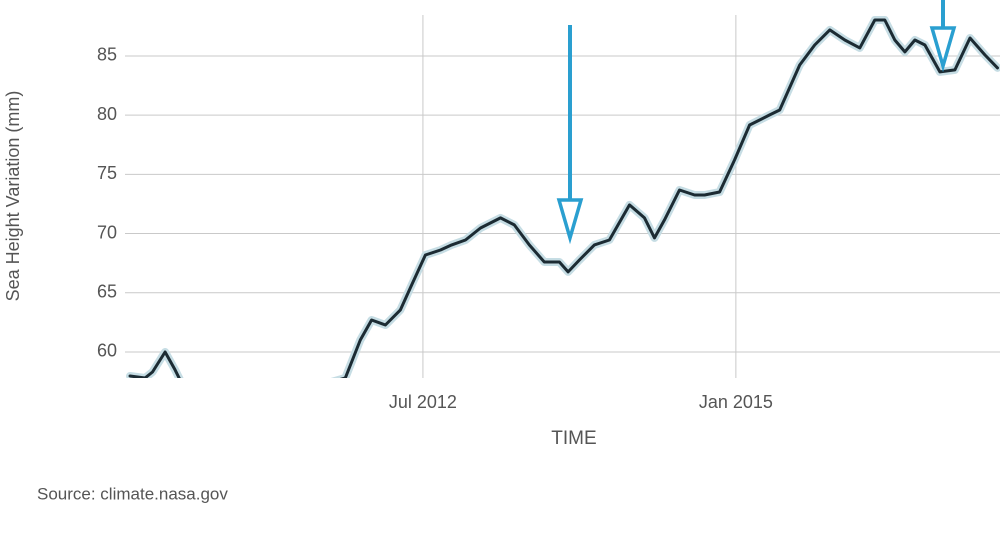 The image size is (1000, 539). I want to click on y-tick-label: 85, so click(107, 55).